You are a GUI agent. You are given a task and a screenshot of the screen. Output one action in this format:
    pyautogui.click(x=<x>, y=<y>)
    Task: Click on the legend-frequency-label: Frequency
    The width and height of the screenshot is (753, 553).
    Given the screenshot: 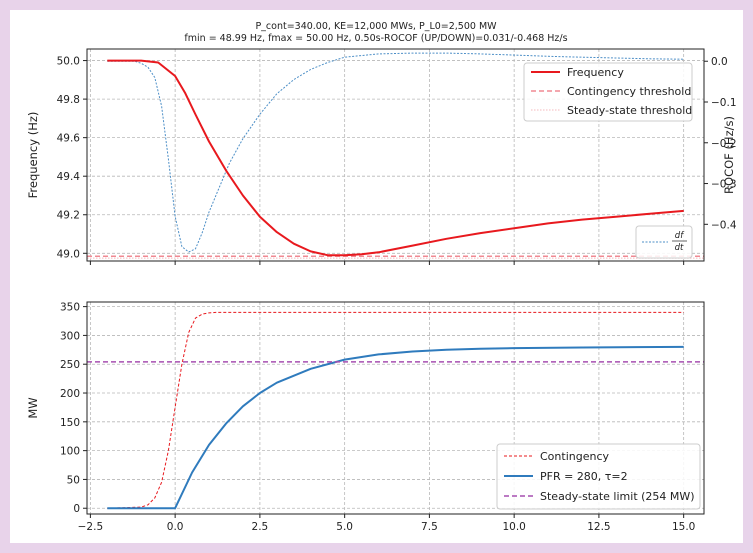 What is the action you would take?
    pyautogui.click(x=595, y=72)
    